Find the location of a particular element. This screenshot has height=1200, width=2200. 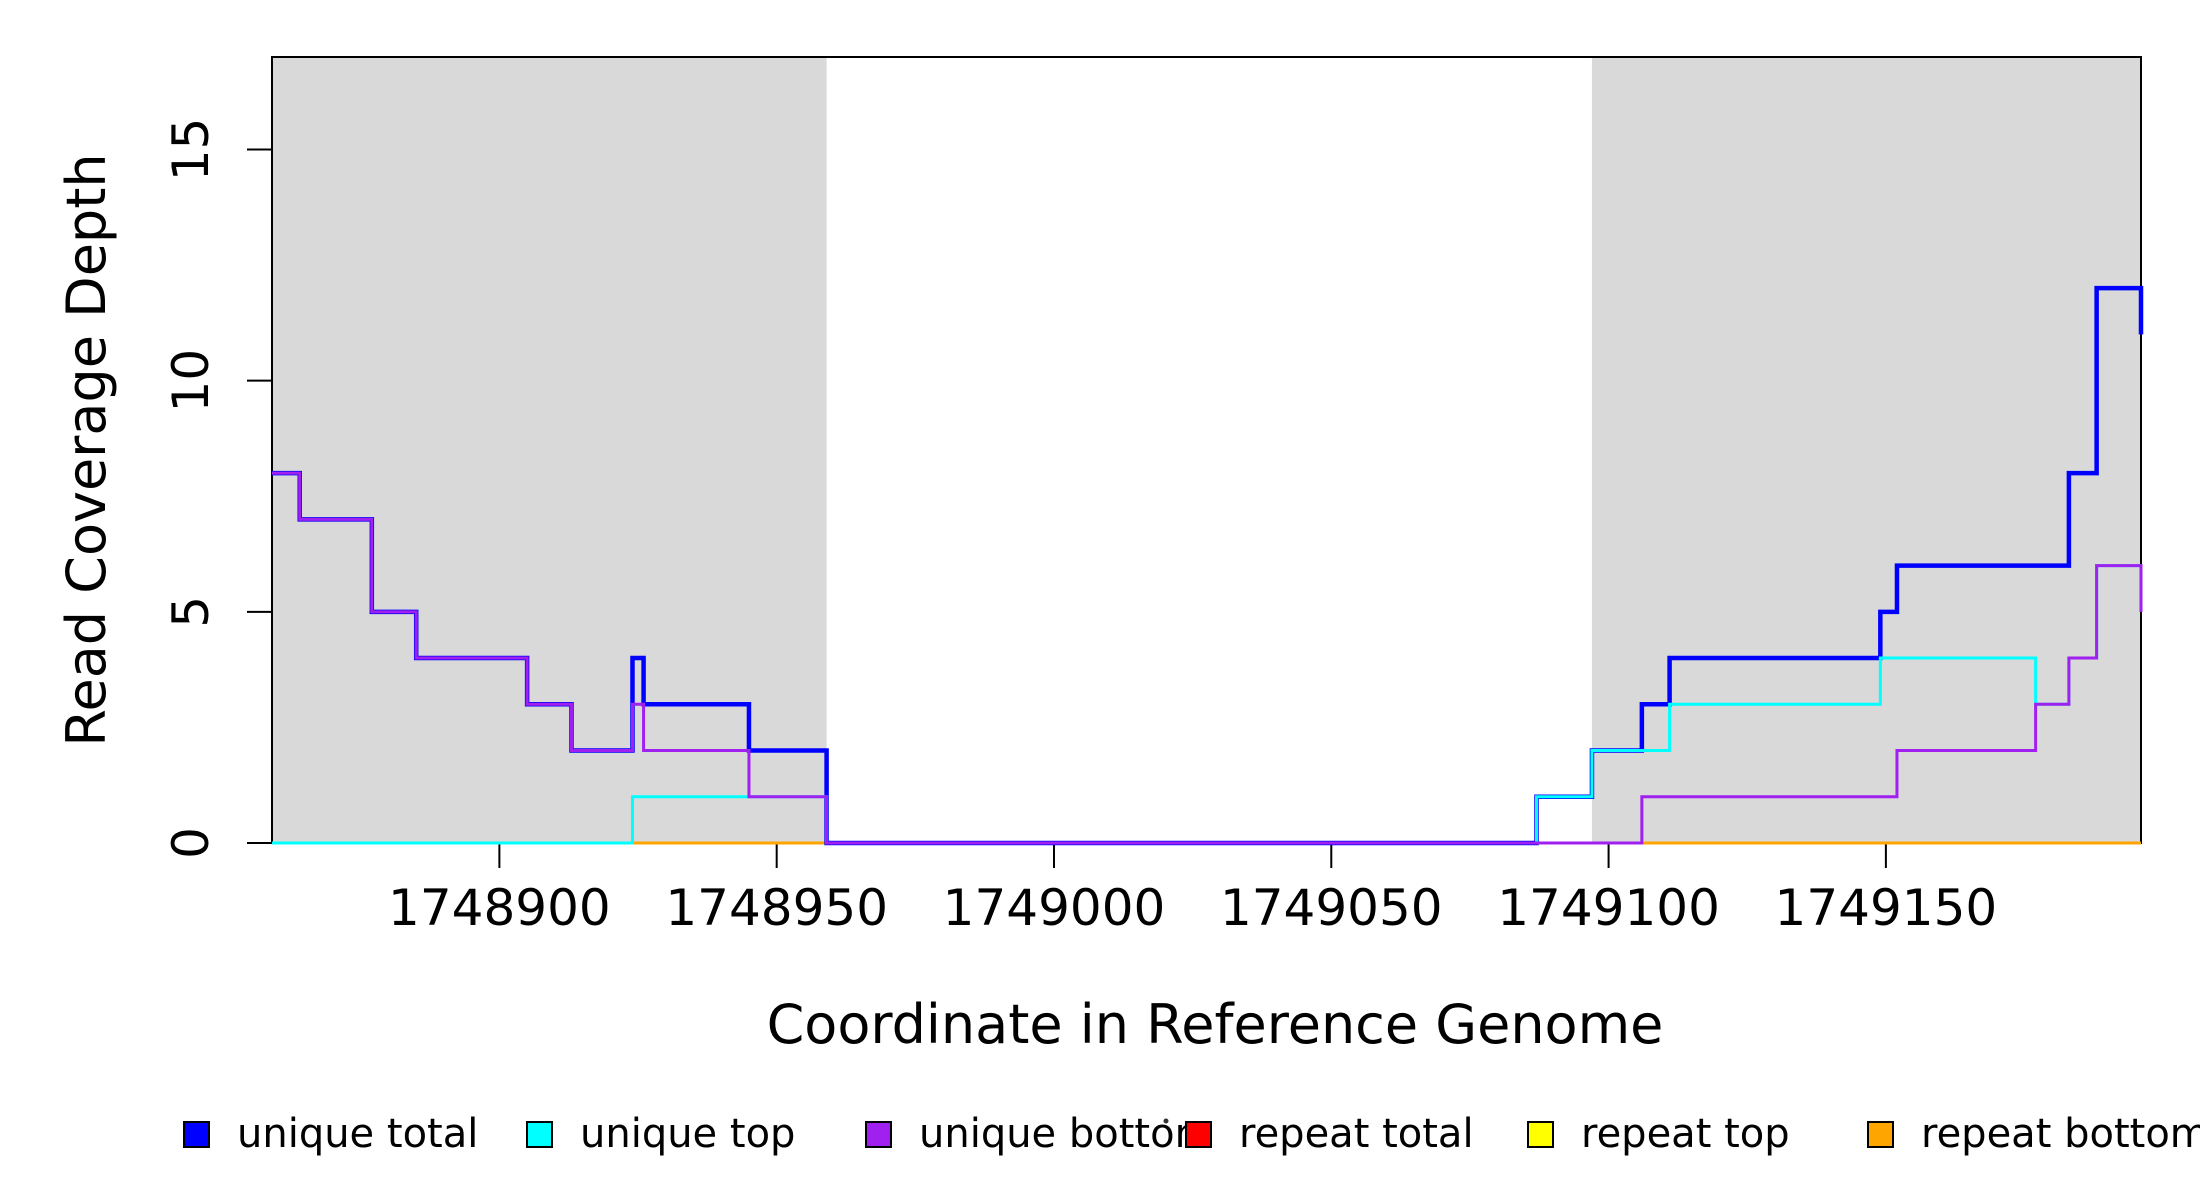

stray-dot is located at coordinates (1166, 1121).